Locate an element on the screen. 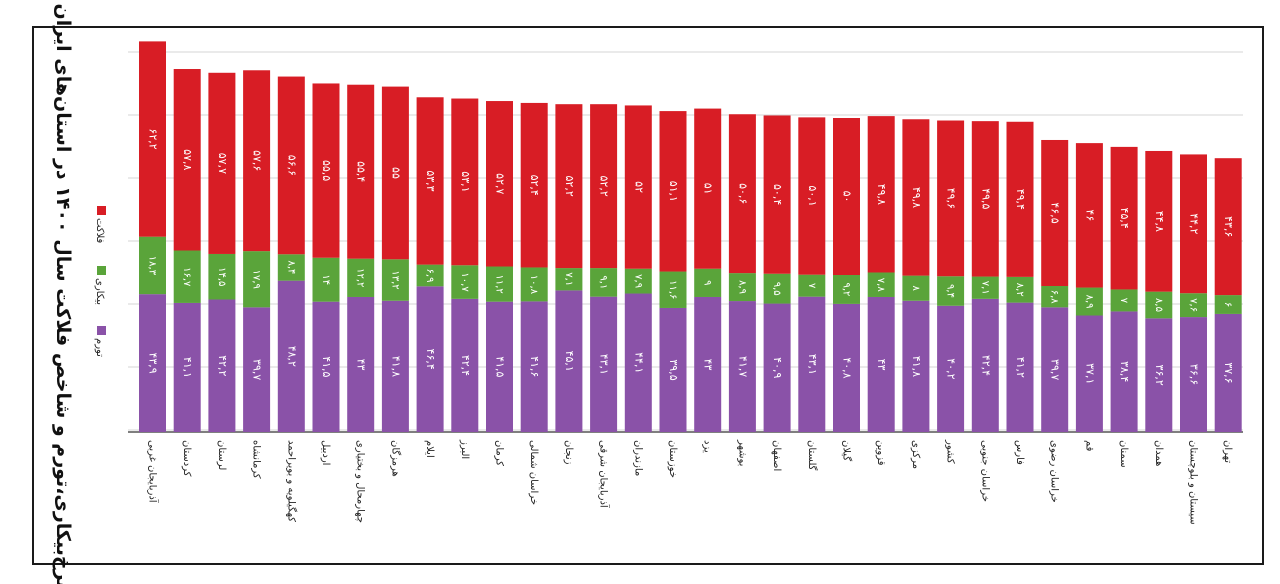 The height and width of the screenshot is (584, 1280). data-label-misery: ۵۵,۵ is located at coordinates (326, 170).